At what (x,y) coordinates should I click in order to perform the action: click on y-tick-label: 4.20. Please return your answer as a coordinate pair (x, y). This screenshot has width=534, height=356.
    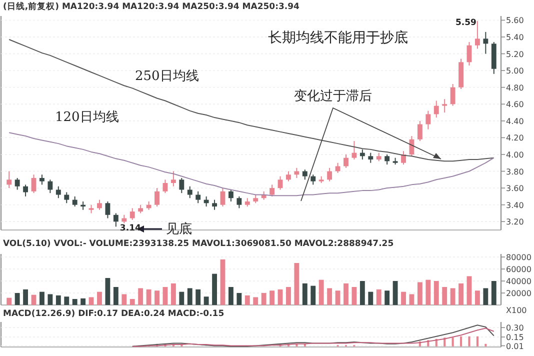
    Looking at the image, I should click on (515, 138).